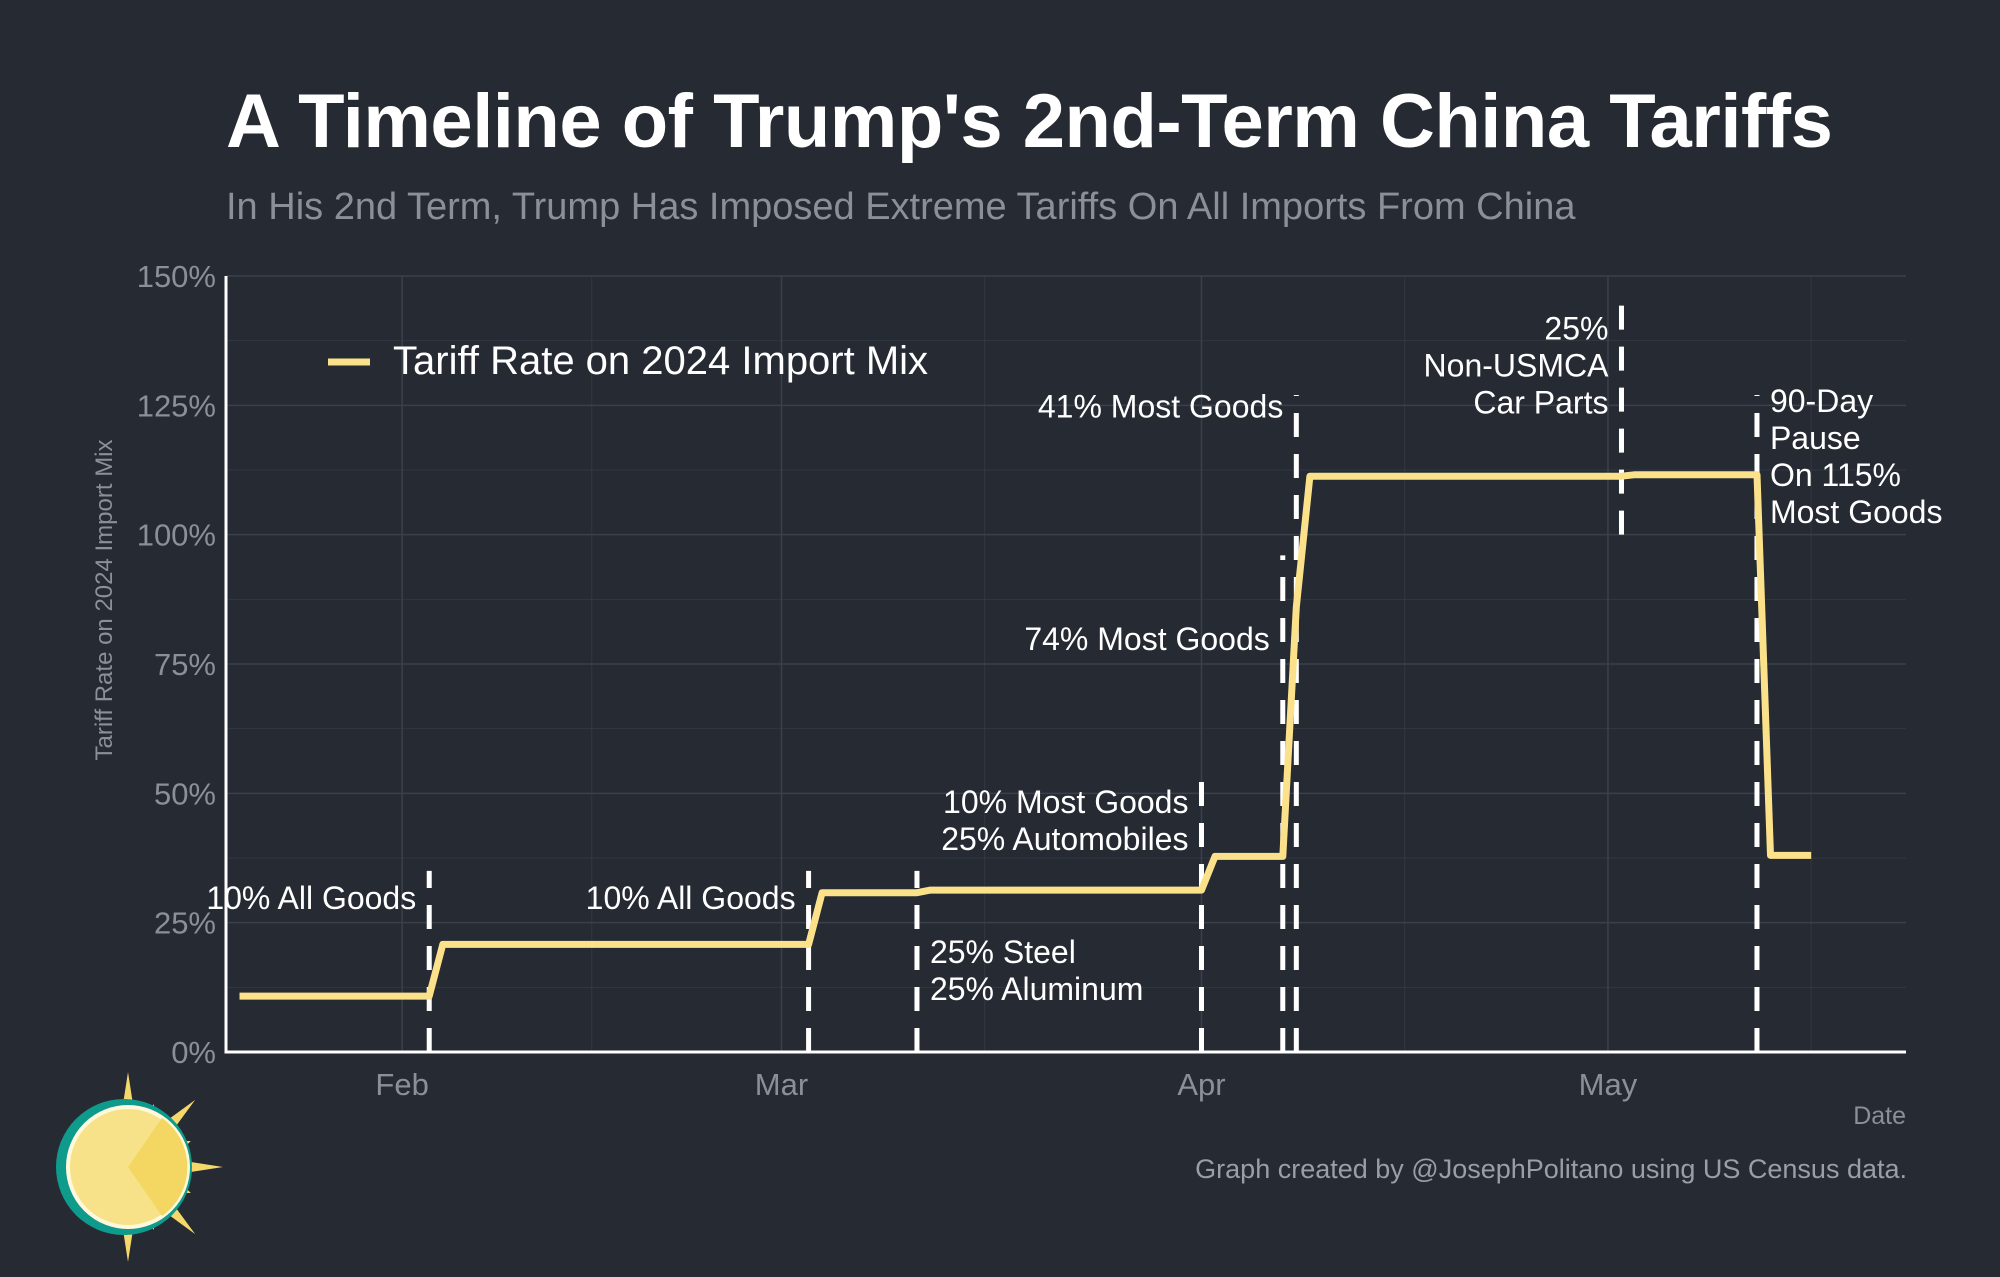  I want to click on y-tick-label: 100%, so click(176, 535).